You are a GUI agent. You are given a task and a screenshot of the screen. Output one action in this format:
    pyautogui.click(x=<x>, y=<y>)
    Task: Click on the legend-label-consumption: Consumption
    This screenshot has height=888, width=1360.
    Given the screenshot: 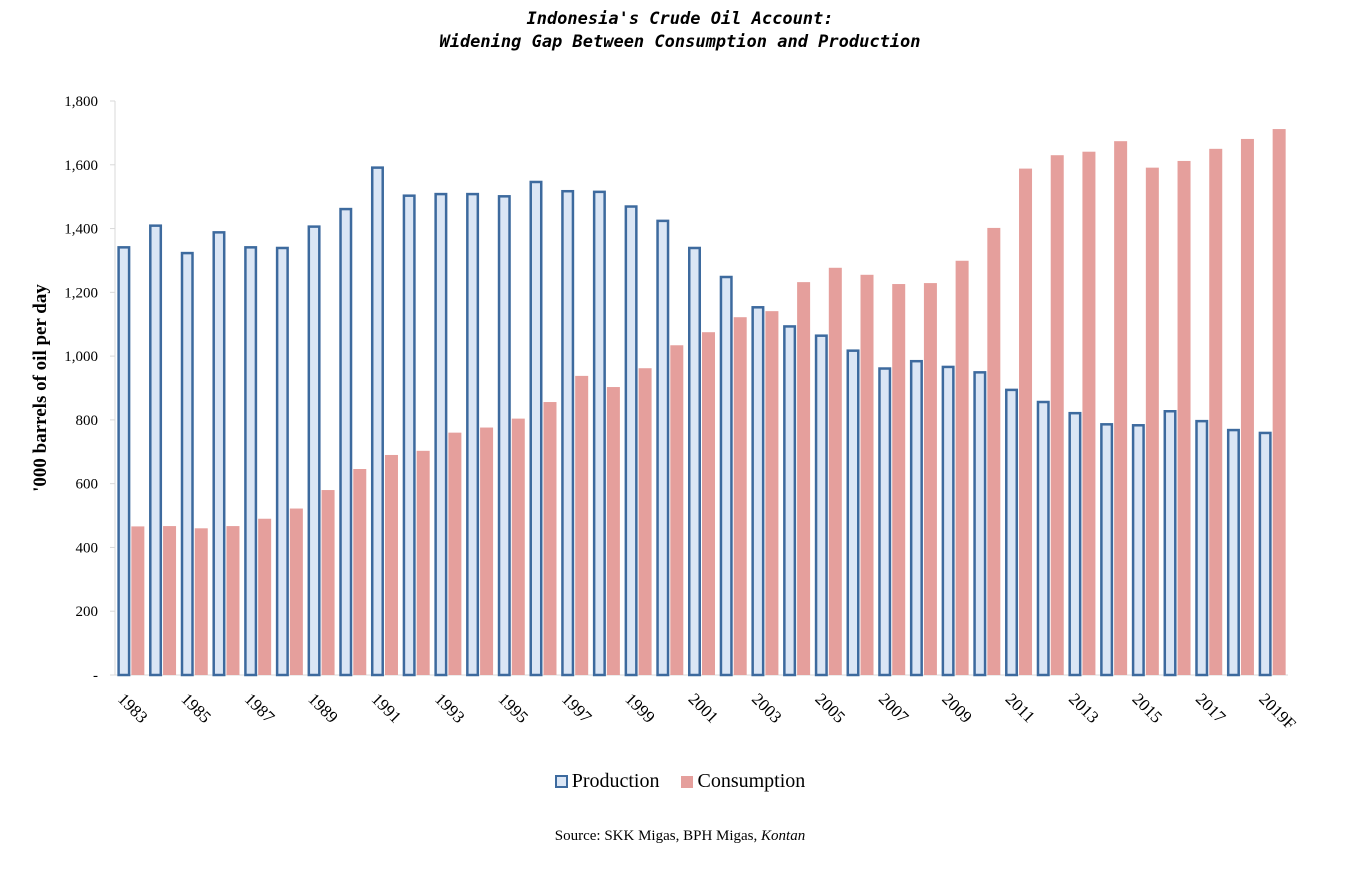 What is the action you would take?
    pyautogui.click(x=751, y=781)
    